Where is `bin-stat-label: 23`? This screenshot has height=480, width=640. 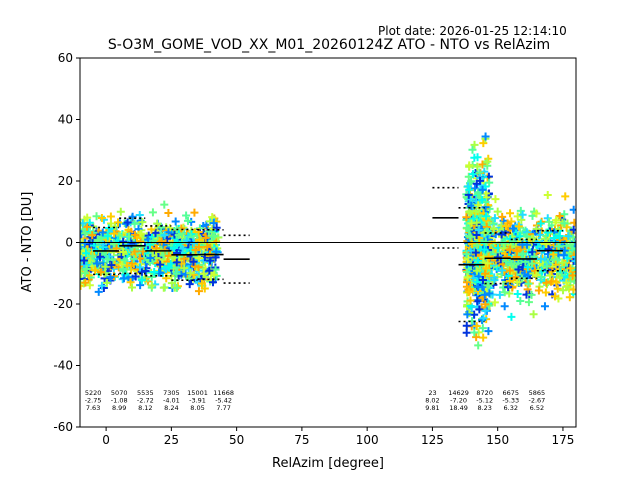
bin-stat-label: 23 is located at coordinates (432, 393).